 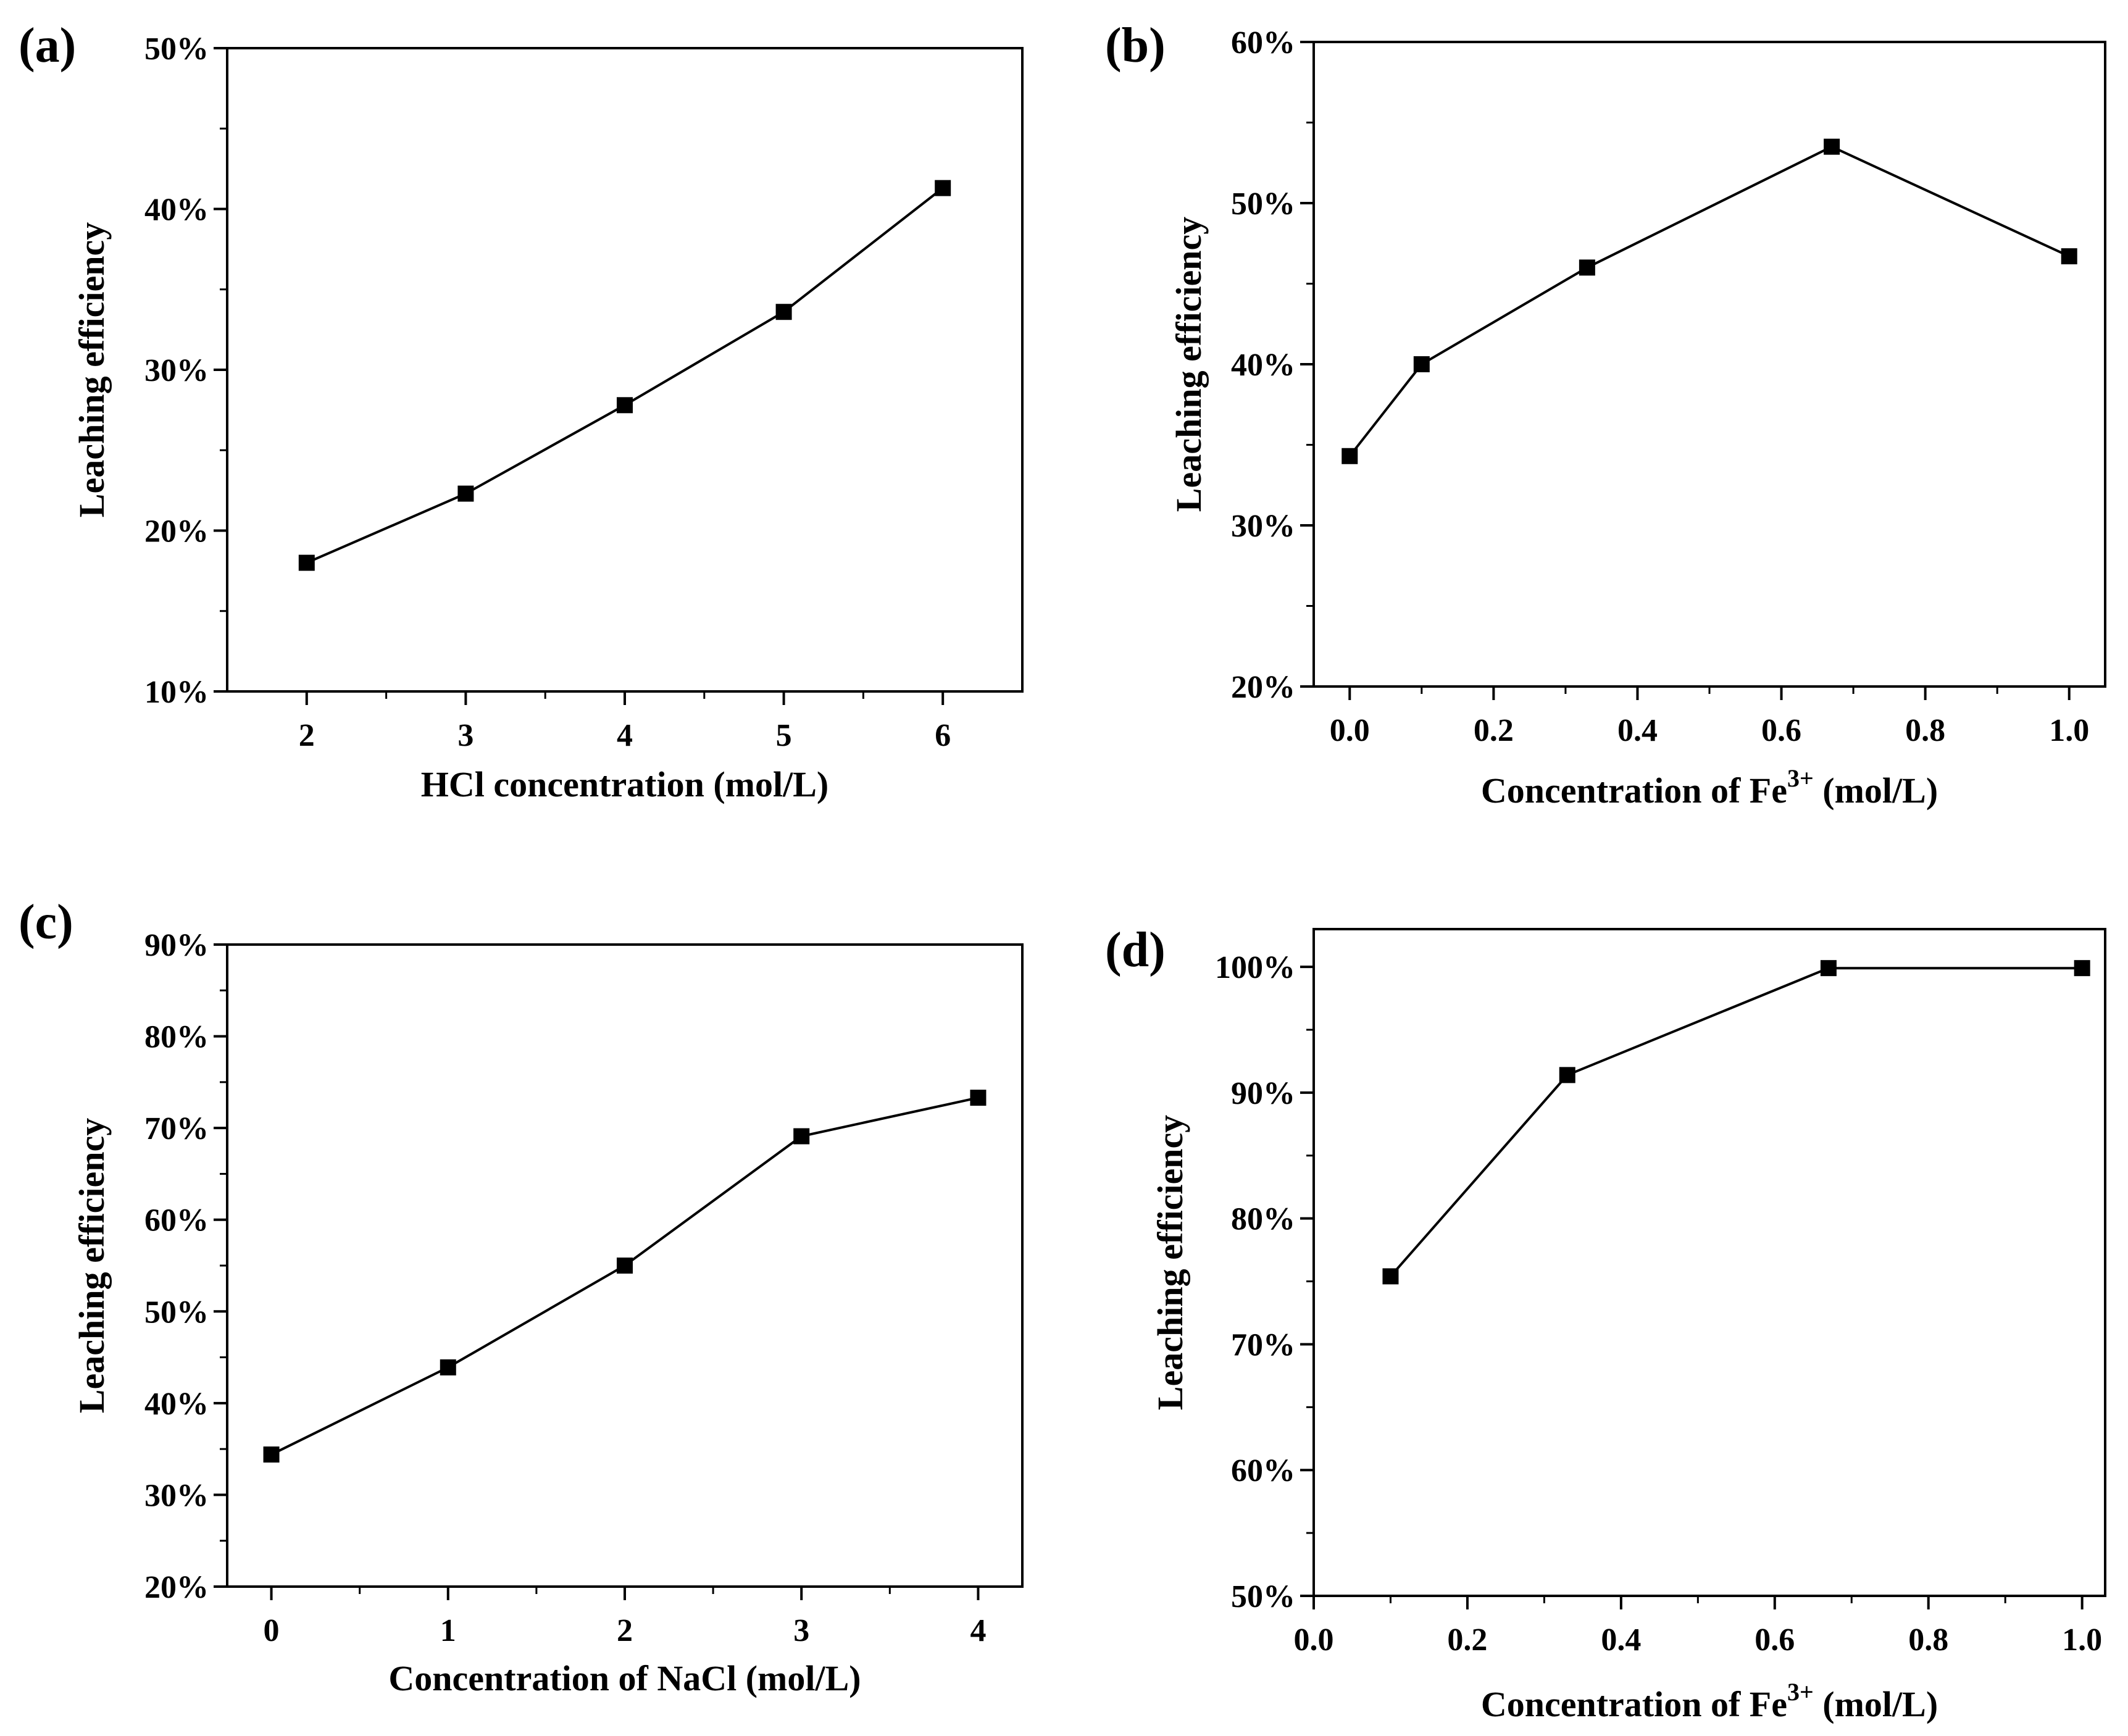 I want to click on panel-b-plot-frame, so click(x=1709, y=364).